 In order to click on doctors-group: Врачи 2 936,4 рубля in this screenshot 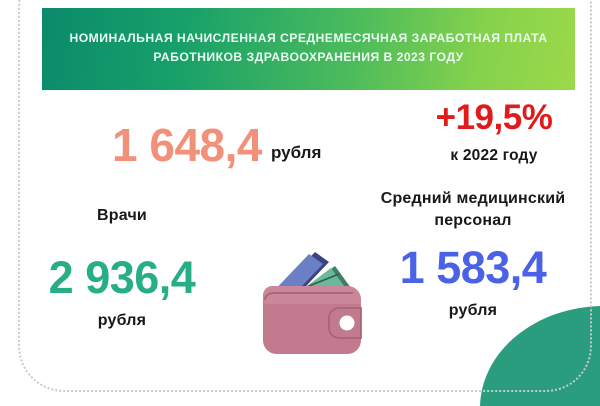, I will do `click(122, 268)`.